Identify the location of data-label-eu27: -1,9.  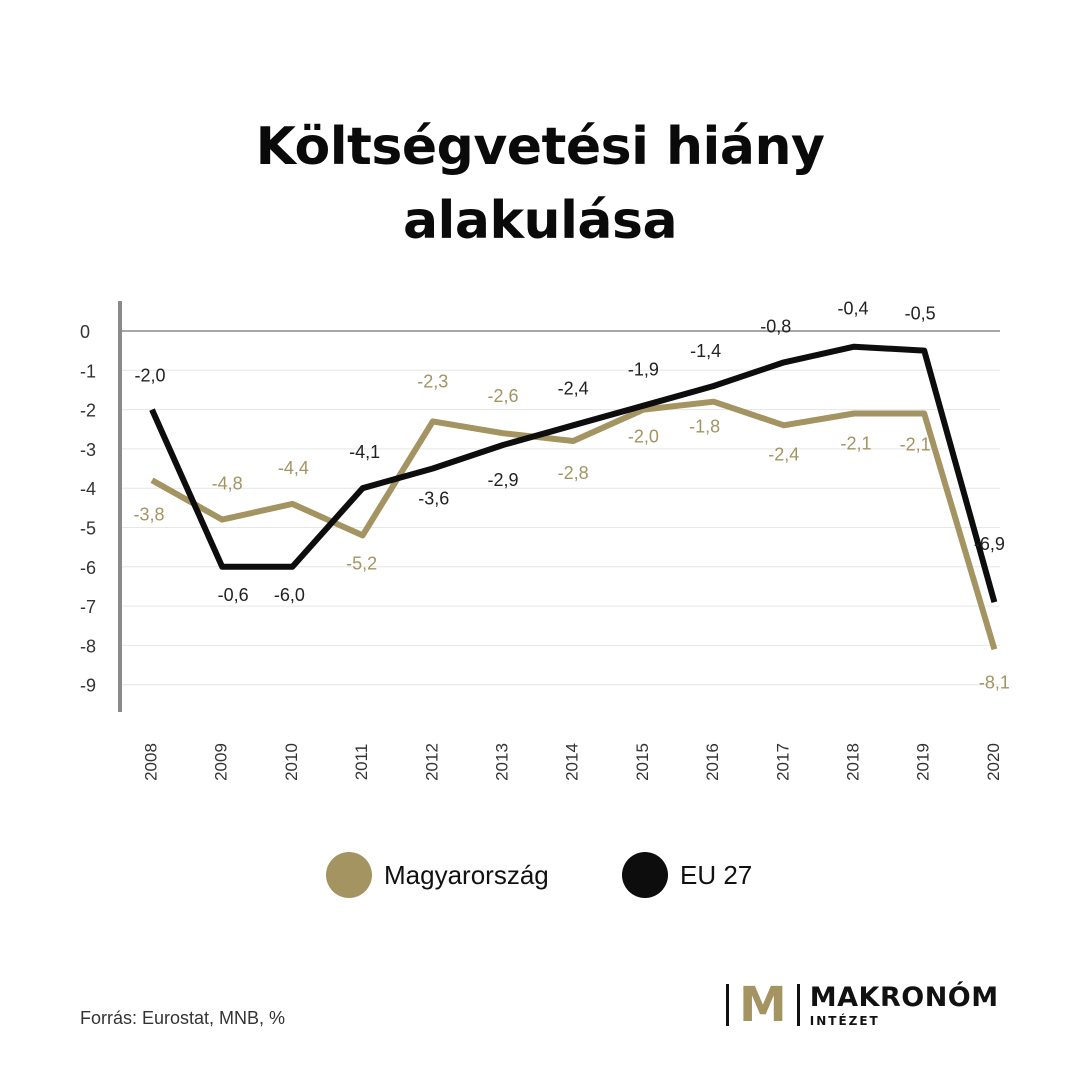
(643, 370).